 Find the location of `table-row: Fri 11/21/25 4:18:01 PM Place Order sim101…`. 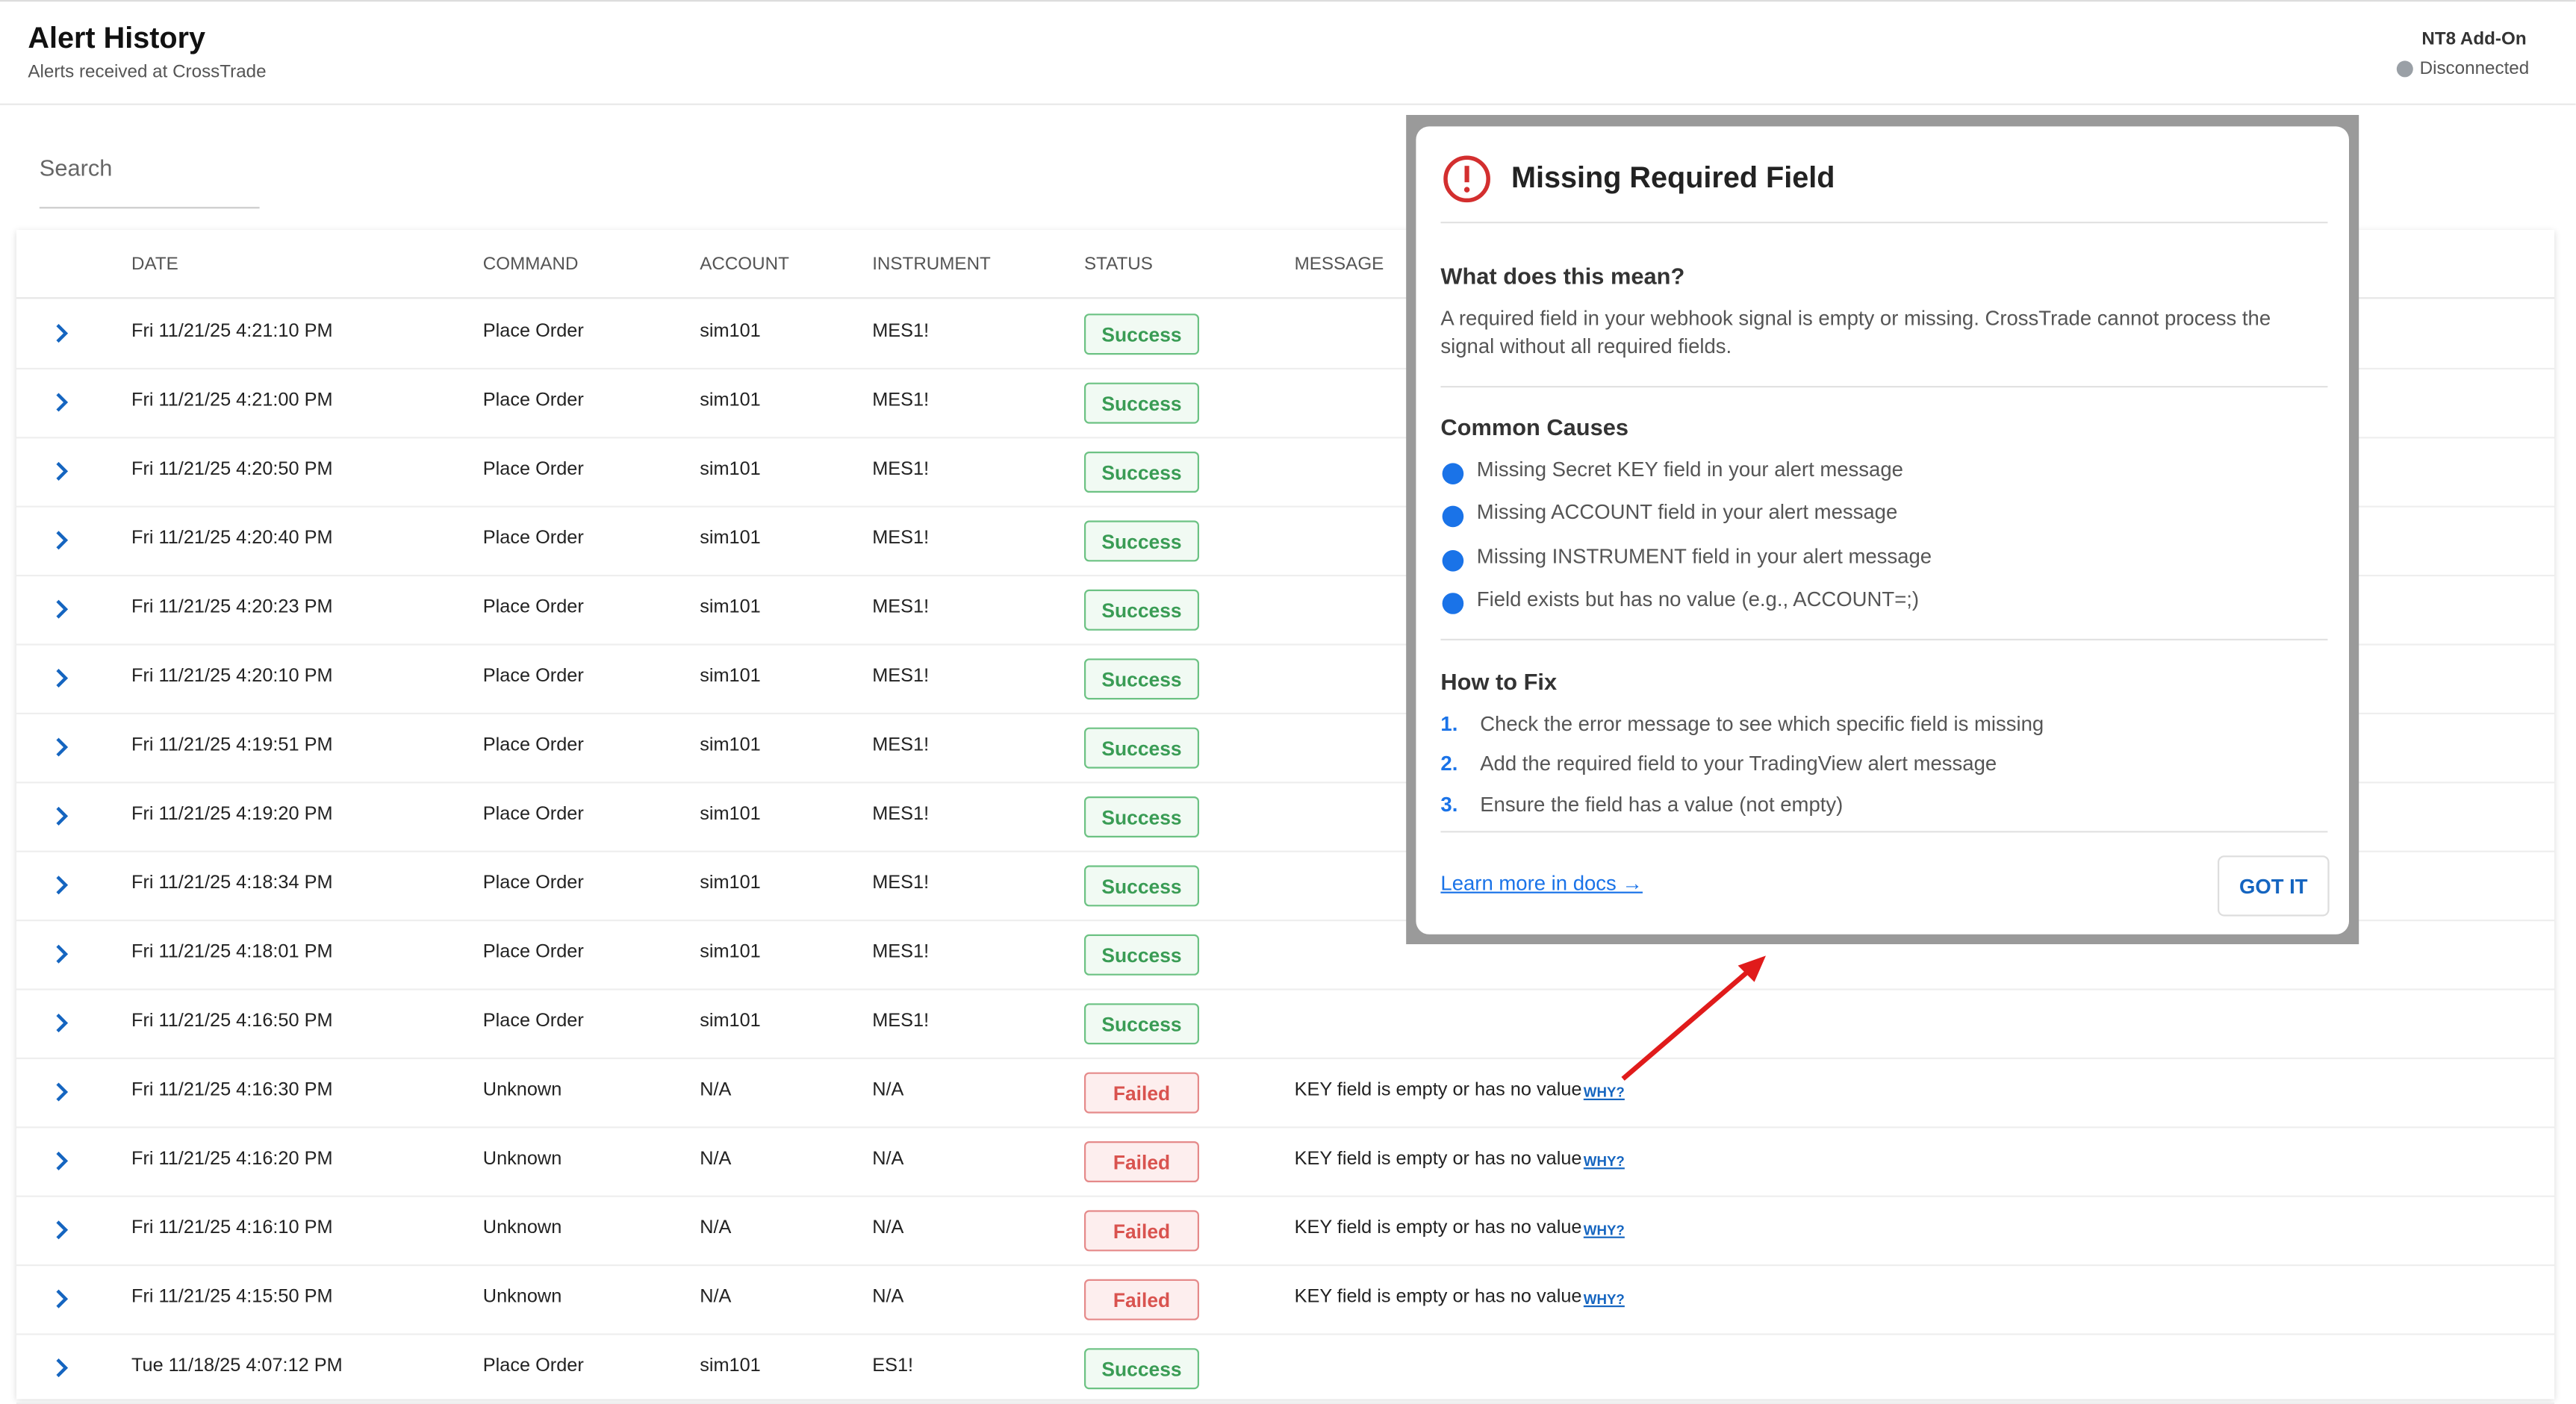

table-row: Fri 11/21/25 4:18:01 PM Place Order sim101… is located at coordinates (1285, 955).